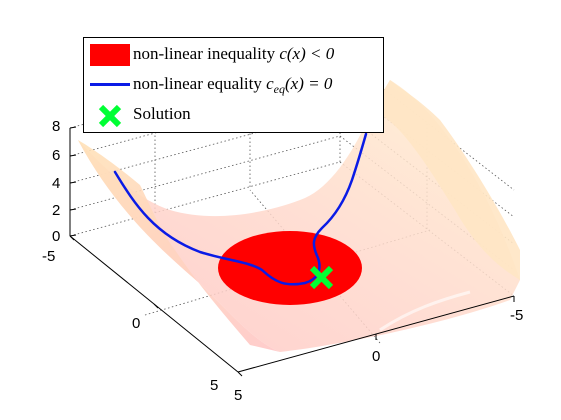 The height and width of the screenshot is (420, 561). Describe the element at coordinates (162, 113) in the screenshot. I see `legend-label: Solution` at that location.